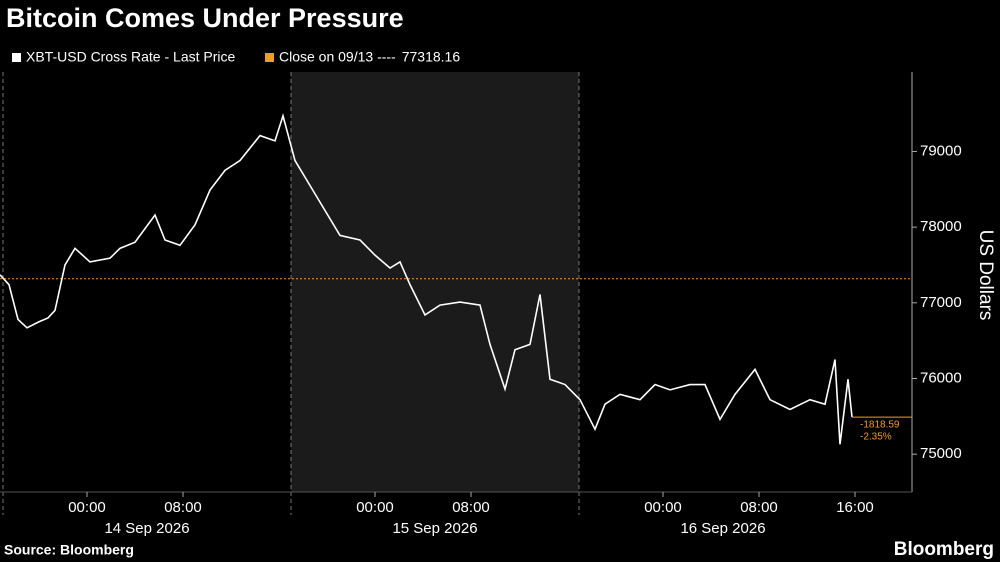 The height and width of the screenshot is (562, 1000). What do you see at coordinates (941, 377) in the screenshot?
I see `y-tick-label: 76000` at bounding box center [941, 377].